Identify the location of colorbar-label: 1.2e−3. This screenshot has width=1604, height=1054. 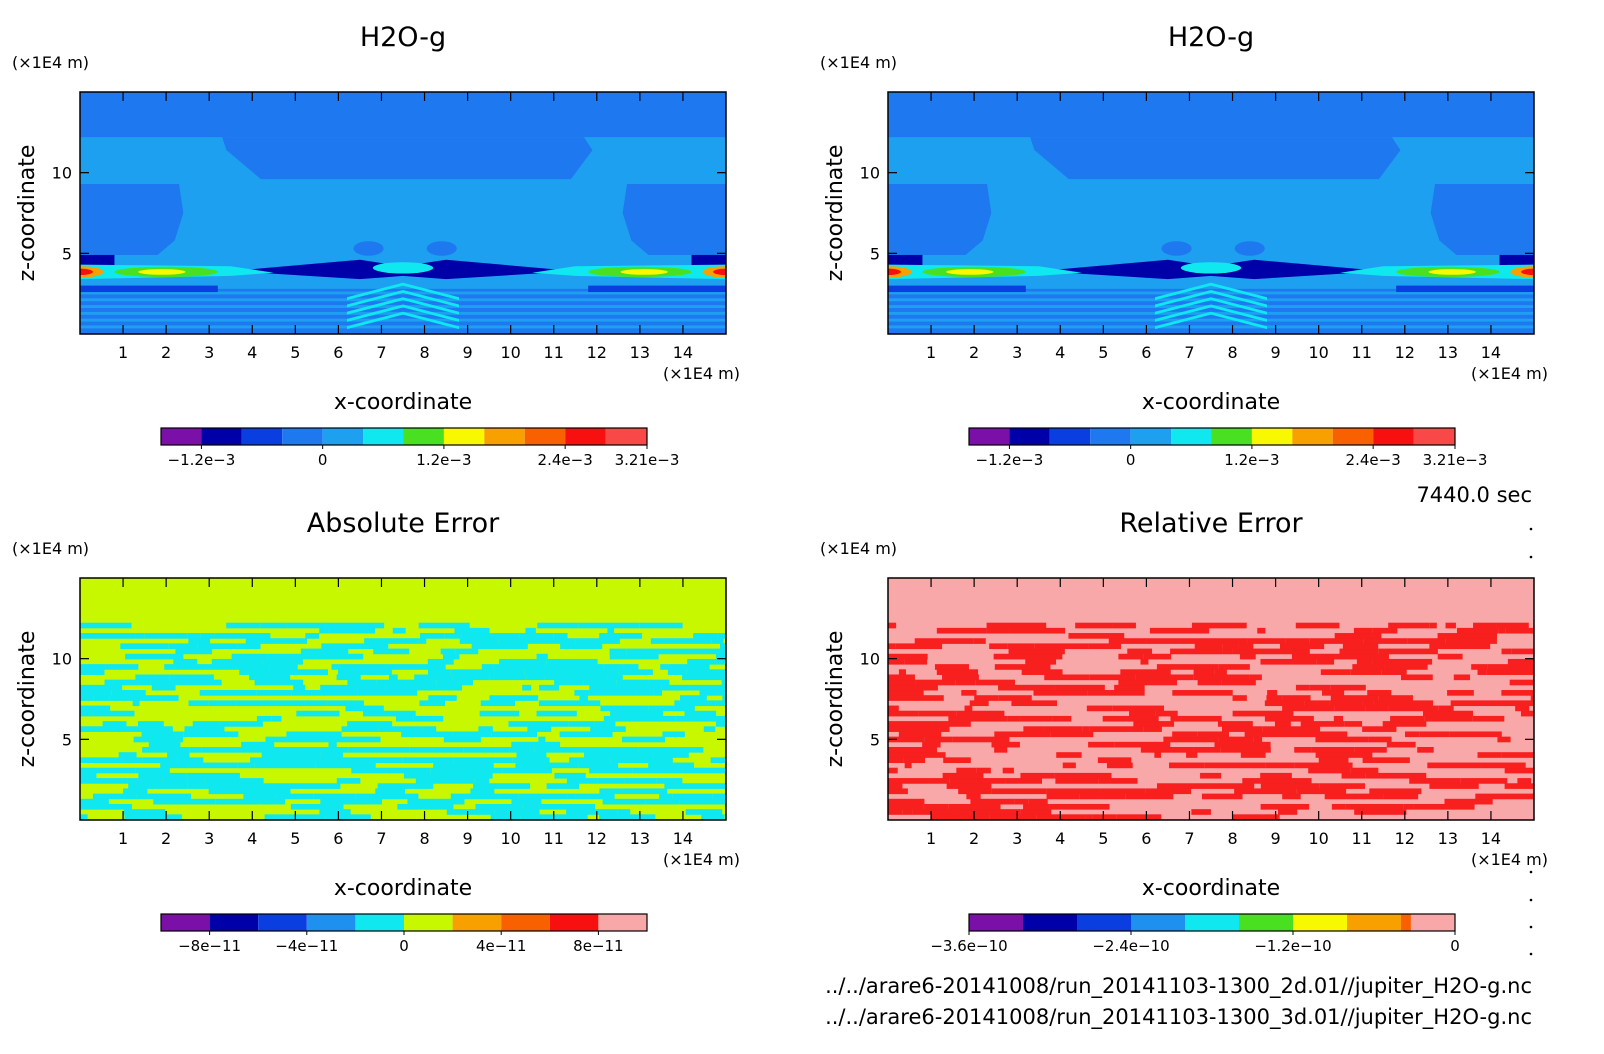
(443, 460).